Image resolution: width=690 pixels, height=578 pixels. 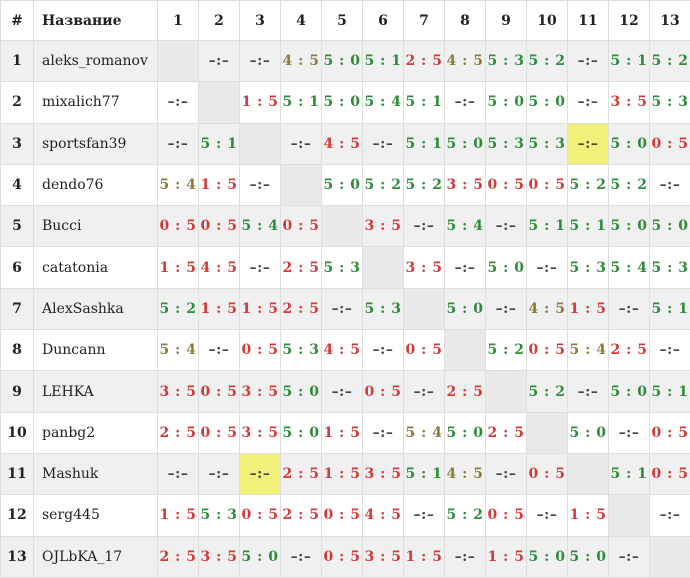 What do you see at coordinates (95, 432) in the screenshot?
I see `player-name-link: panbg2` at bounding box center [95, 432].